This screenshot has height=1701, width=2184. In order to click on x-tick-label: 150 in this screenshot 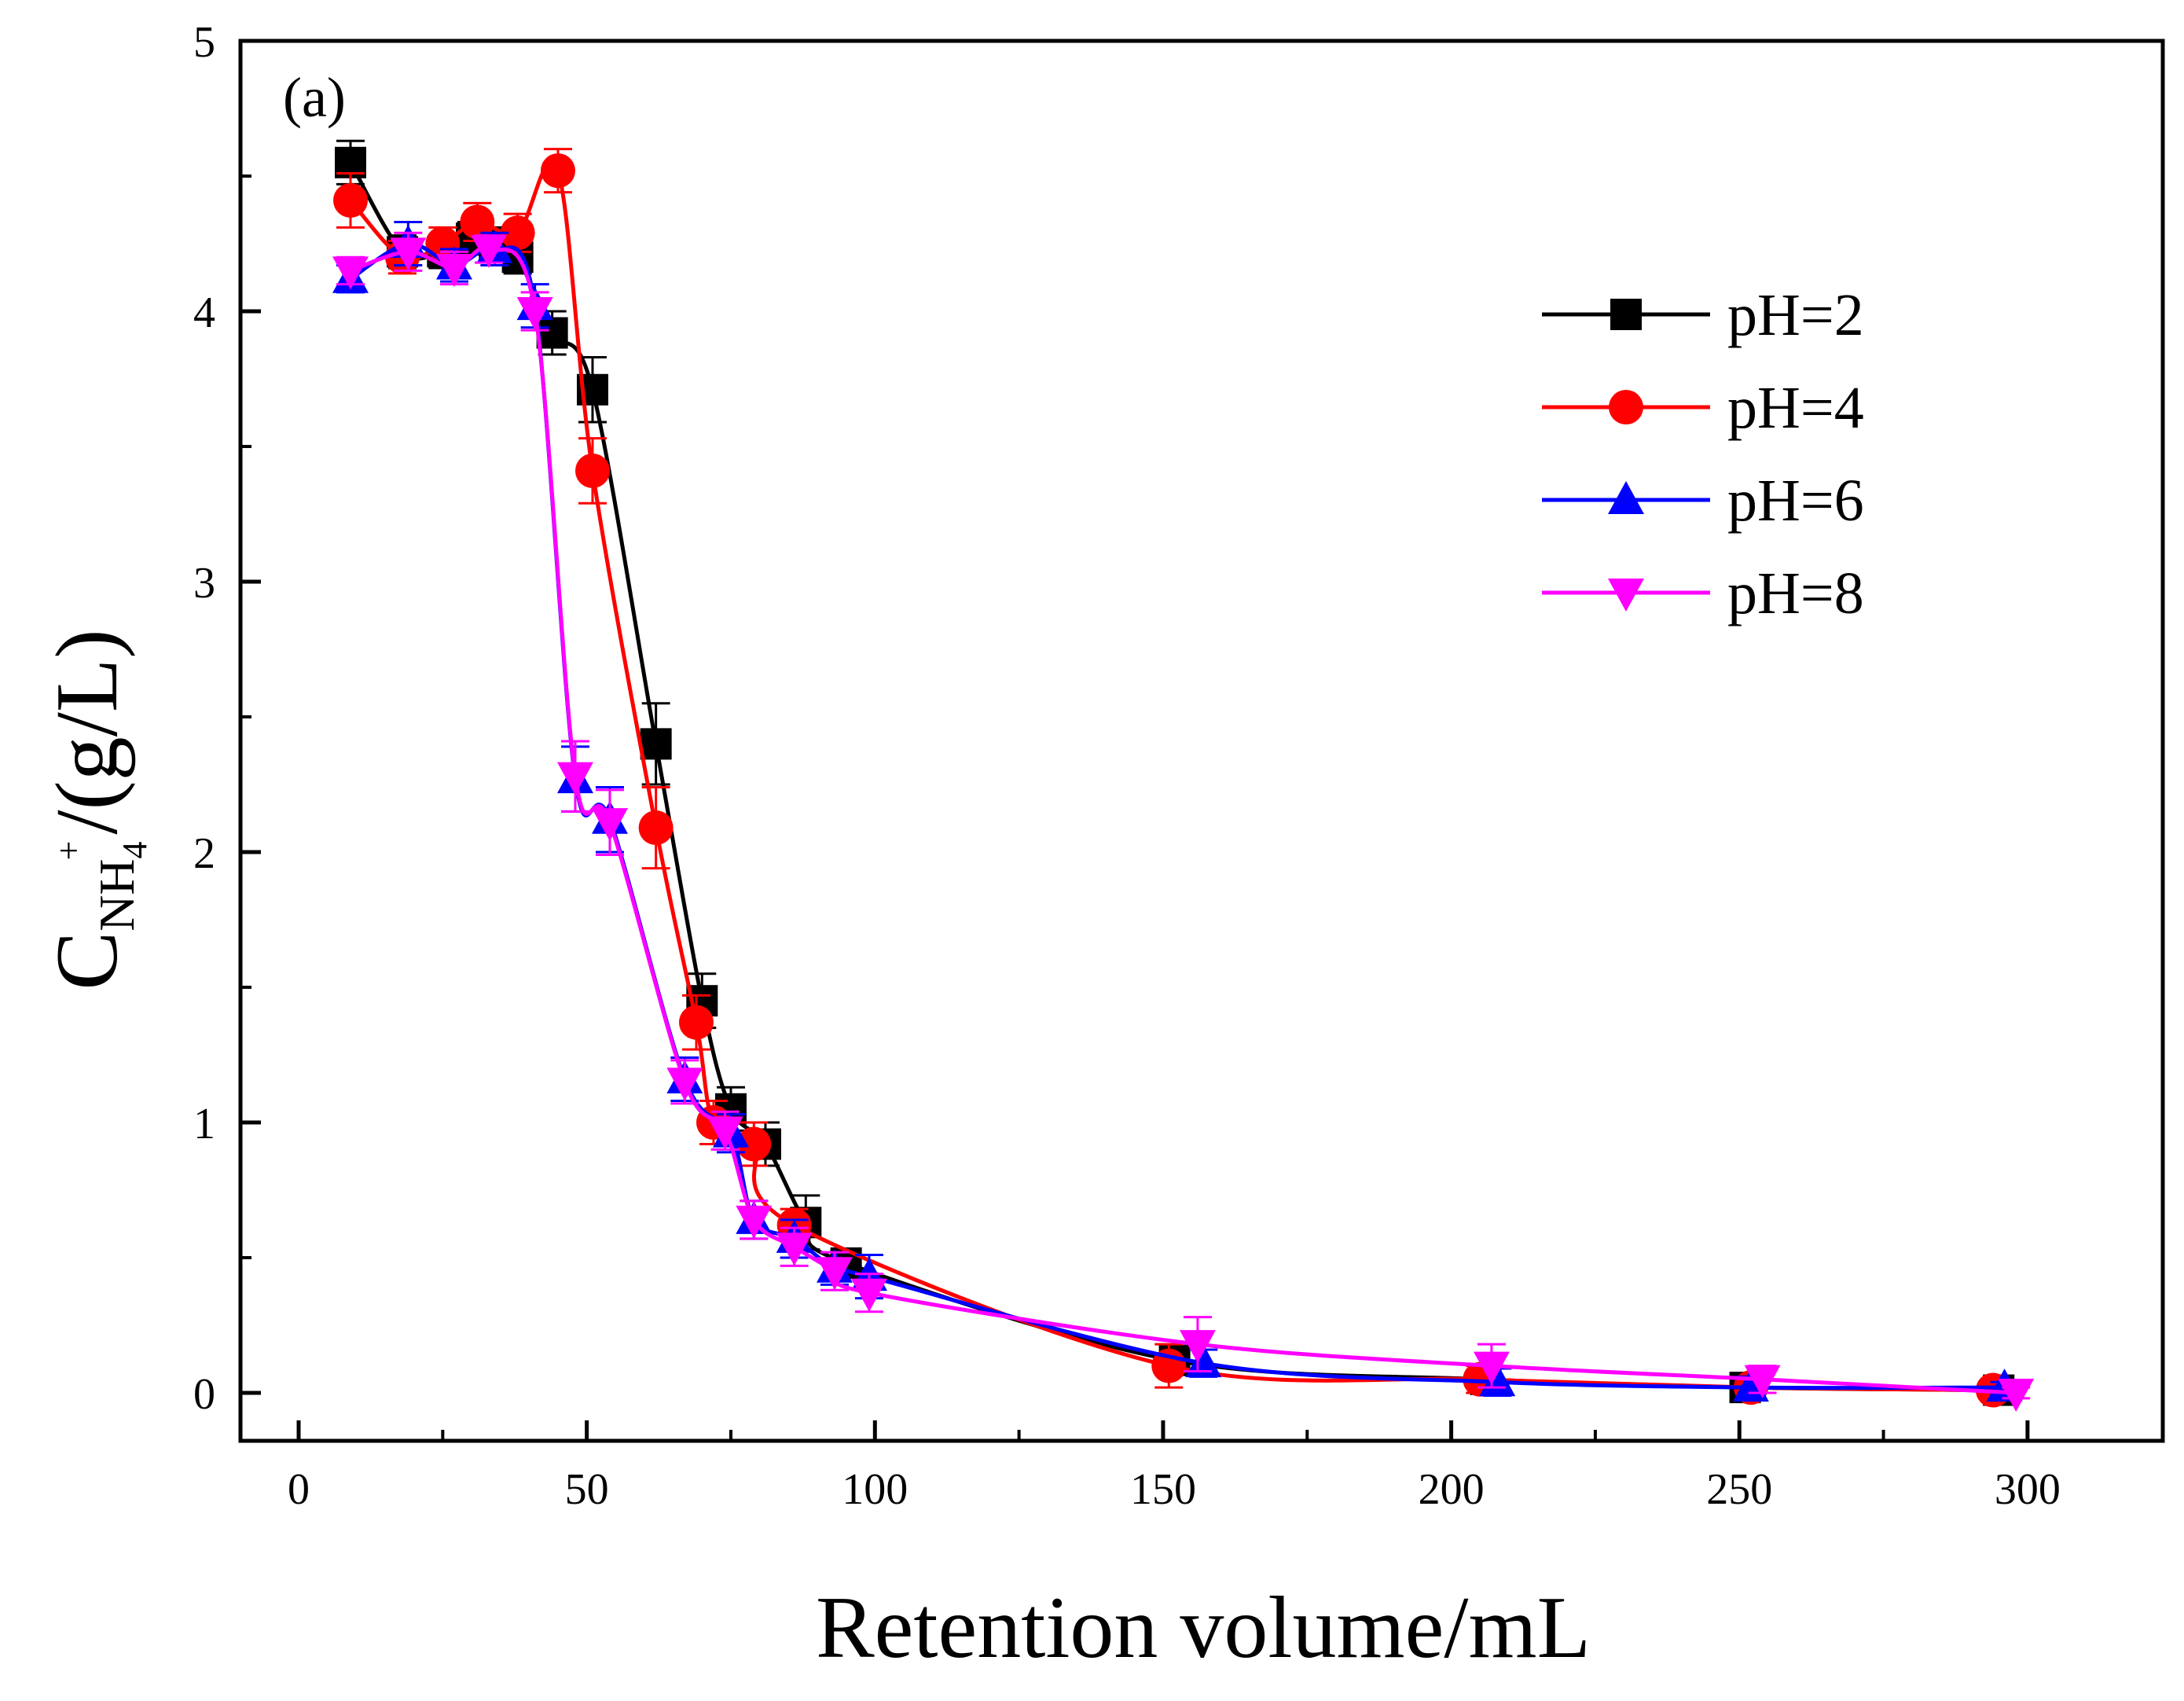, I will do `click(1163, 1489)`.